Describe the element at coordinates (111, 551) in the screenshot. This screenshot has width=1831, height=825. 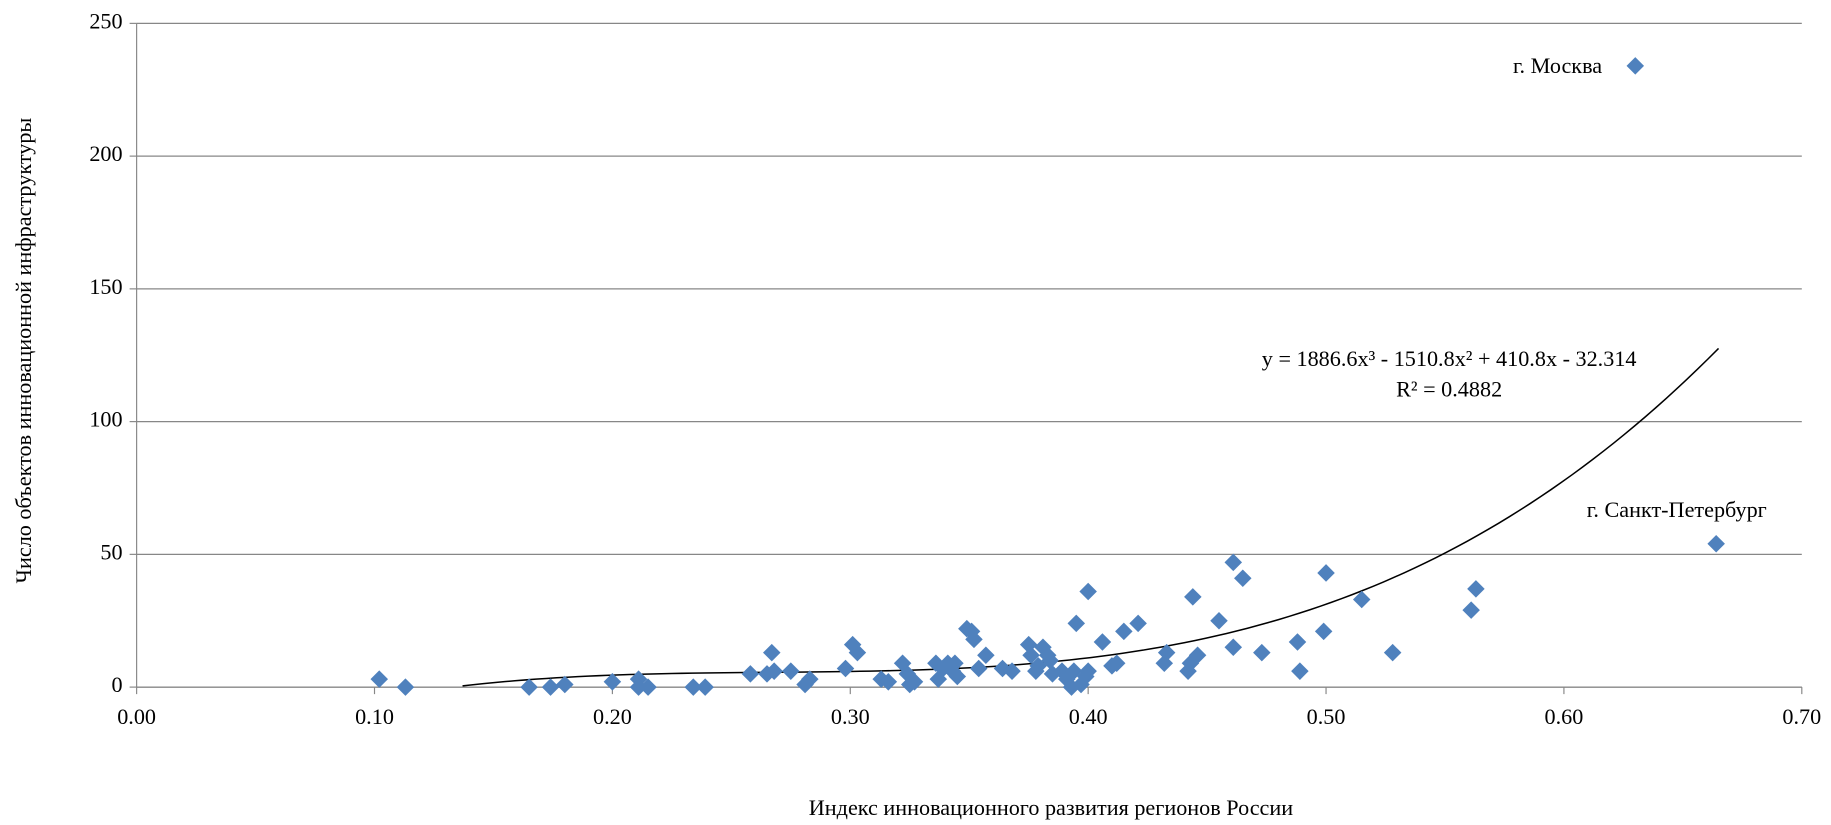
I see `y-tick-label: 50` at that location.